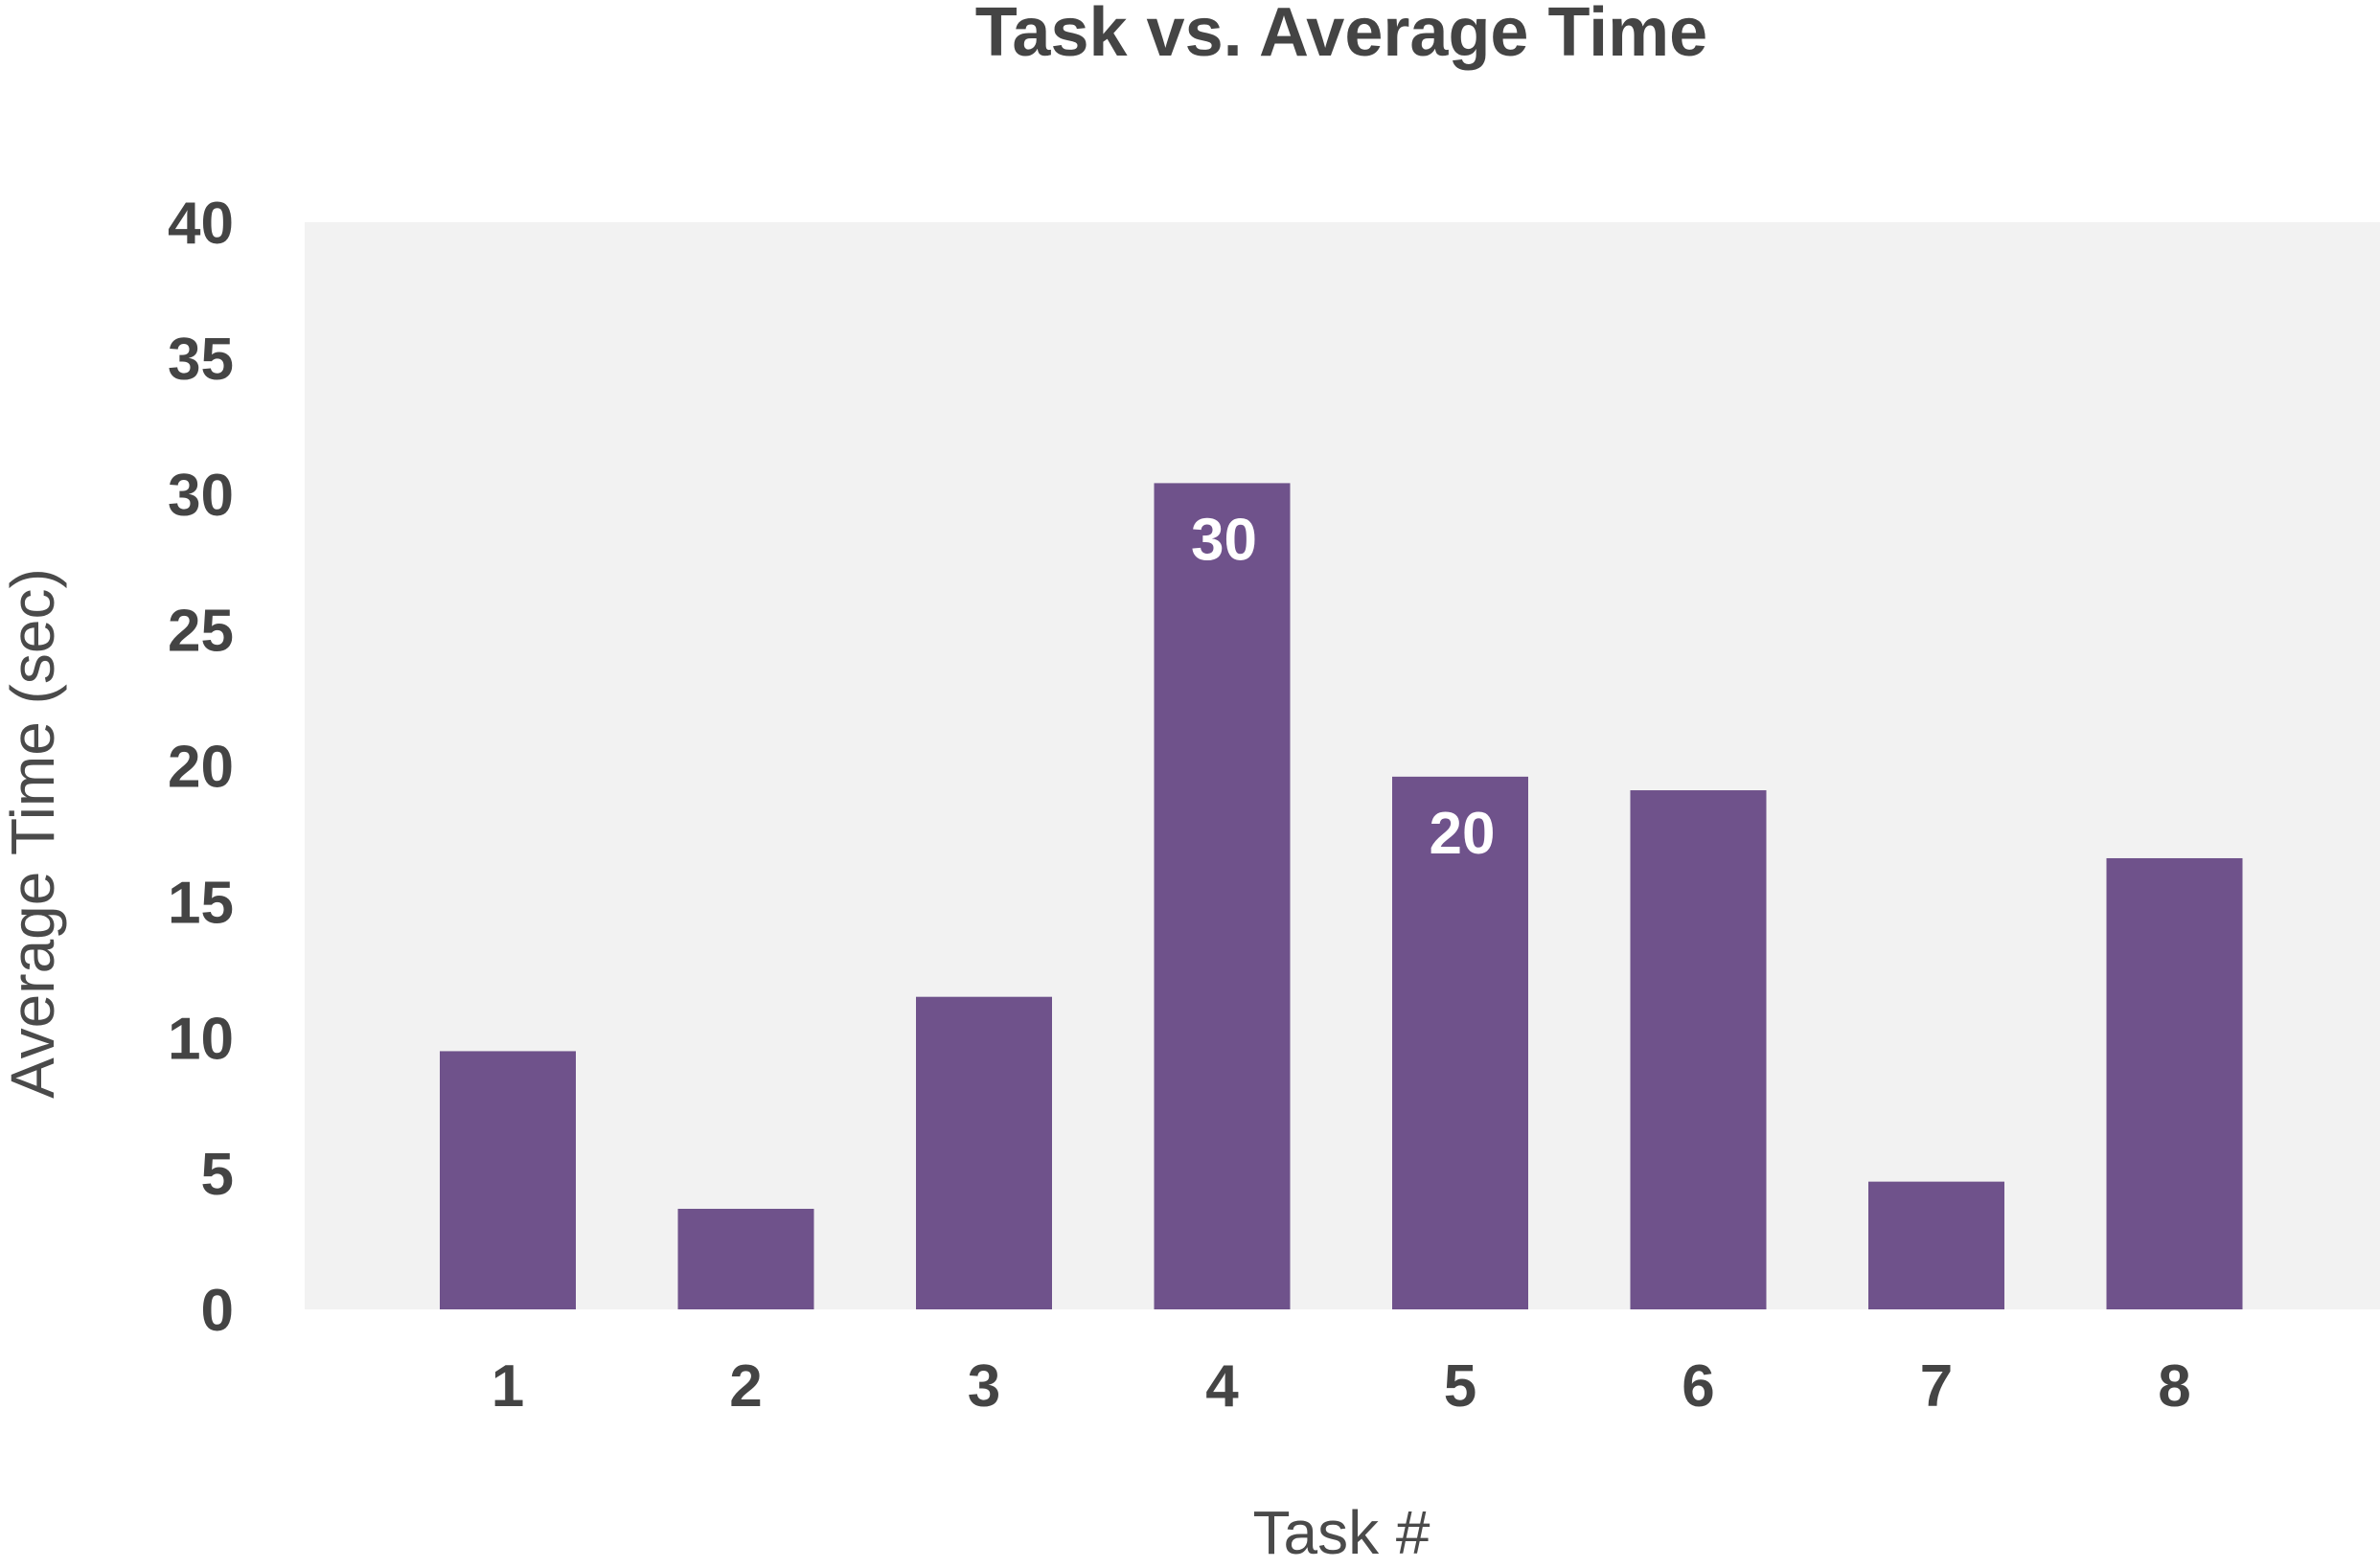 This screenshot has width=2380, height=1568. What do you see at coordinates (201, 360) in the screenshot?
I see `y-tick-label: 35` at bounding box center [201, 360].